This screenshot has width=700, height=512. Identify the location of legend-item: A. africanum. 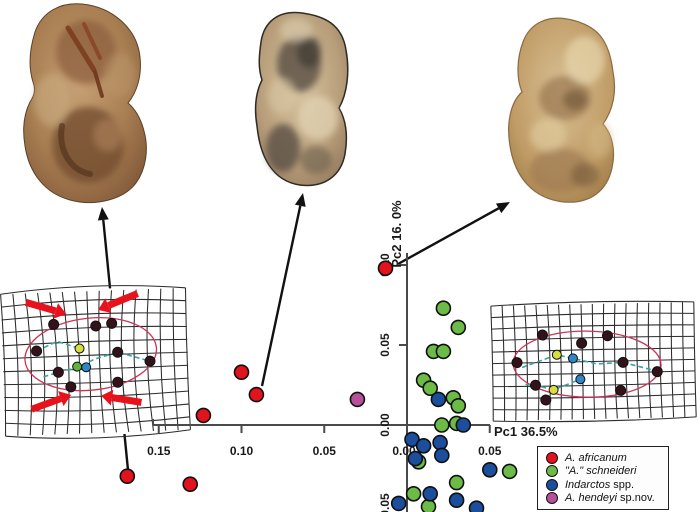
(607, 458).